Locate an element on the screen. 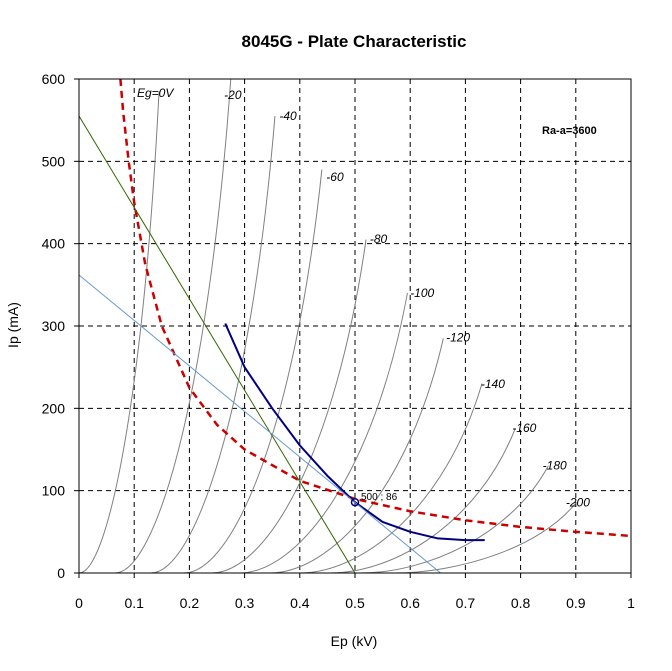 The height and width of the screenshot is (671, 672). x-tick-label: 0.9 is located at coordinates (576, 603).